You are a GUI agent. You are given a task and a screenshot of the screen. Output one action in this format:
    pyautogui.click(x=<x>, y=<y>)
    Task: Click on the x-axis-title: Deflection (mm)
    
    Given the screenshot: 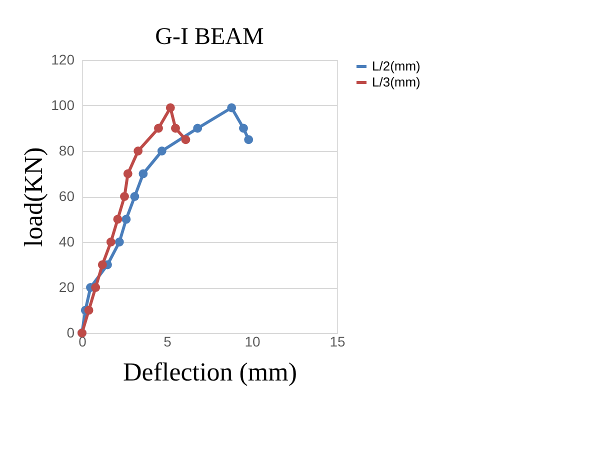 What is the action you would take?
    pyautogui.click(x=210, y=372)
    